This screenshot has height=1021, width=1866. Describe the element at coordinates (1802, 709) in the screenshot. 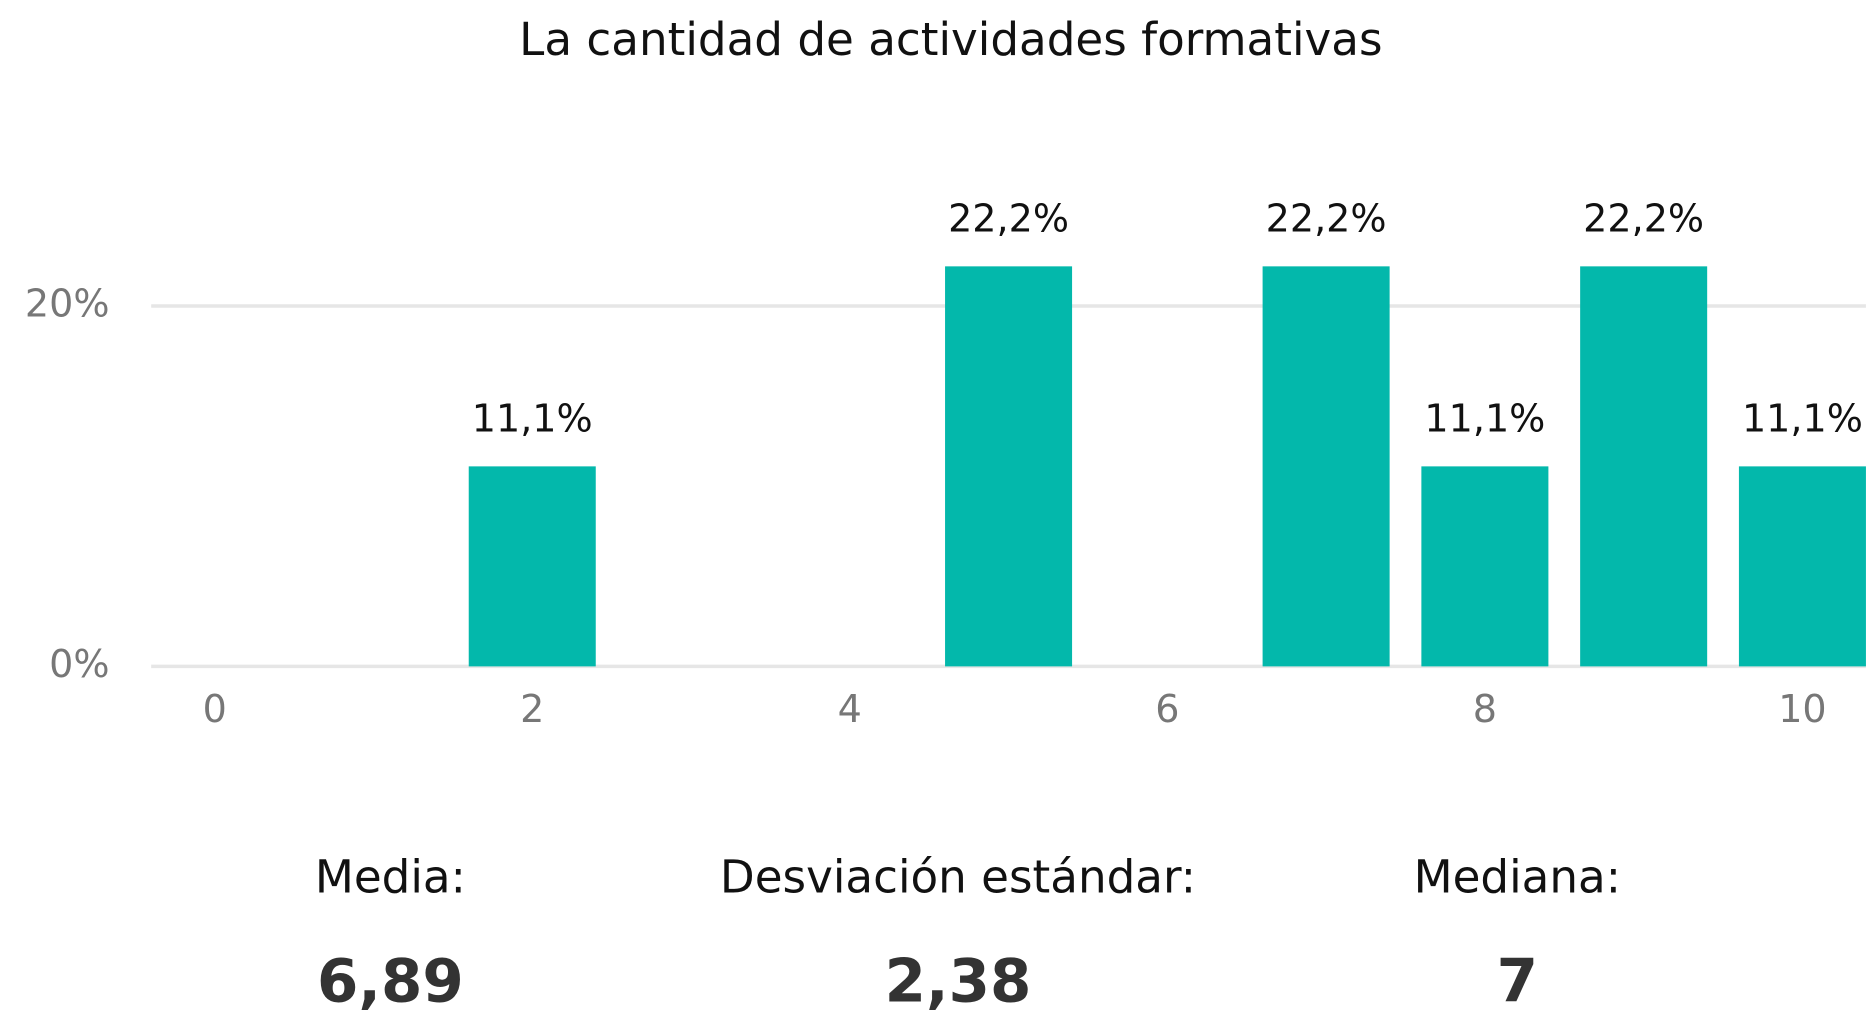

I see `x-tick-label: 10` at that location.